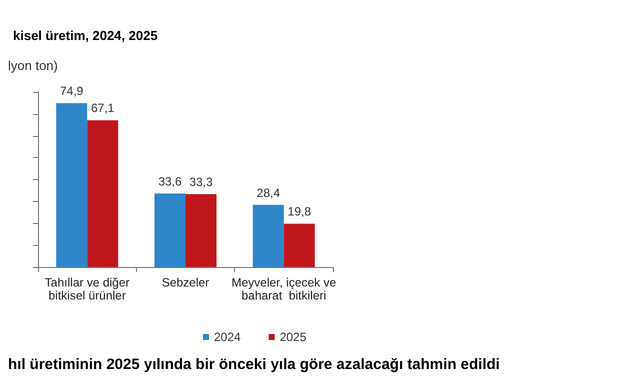  Describe the element at coordinates (102, 108) in the screenshot. I see `data-label: 67,1` at that location.